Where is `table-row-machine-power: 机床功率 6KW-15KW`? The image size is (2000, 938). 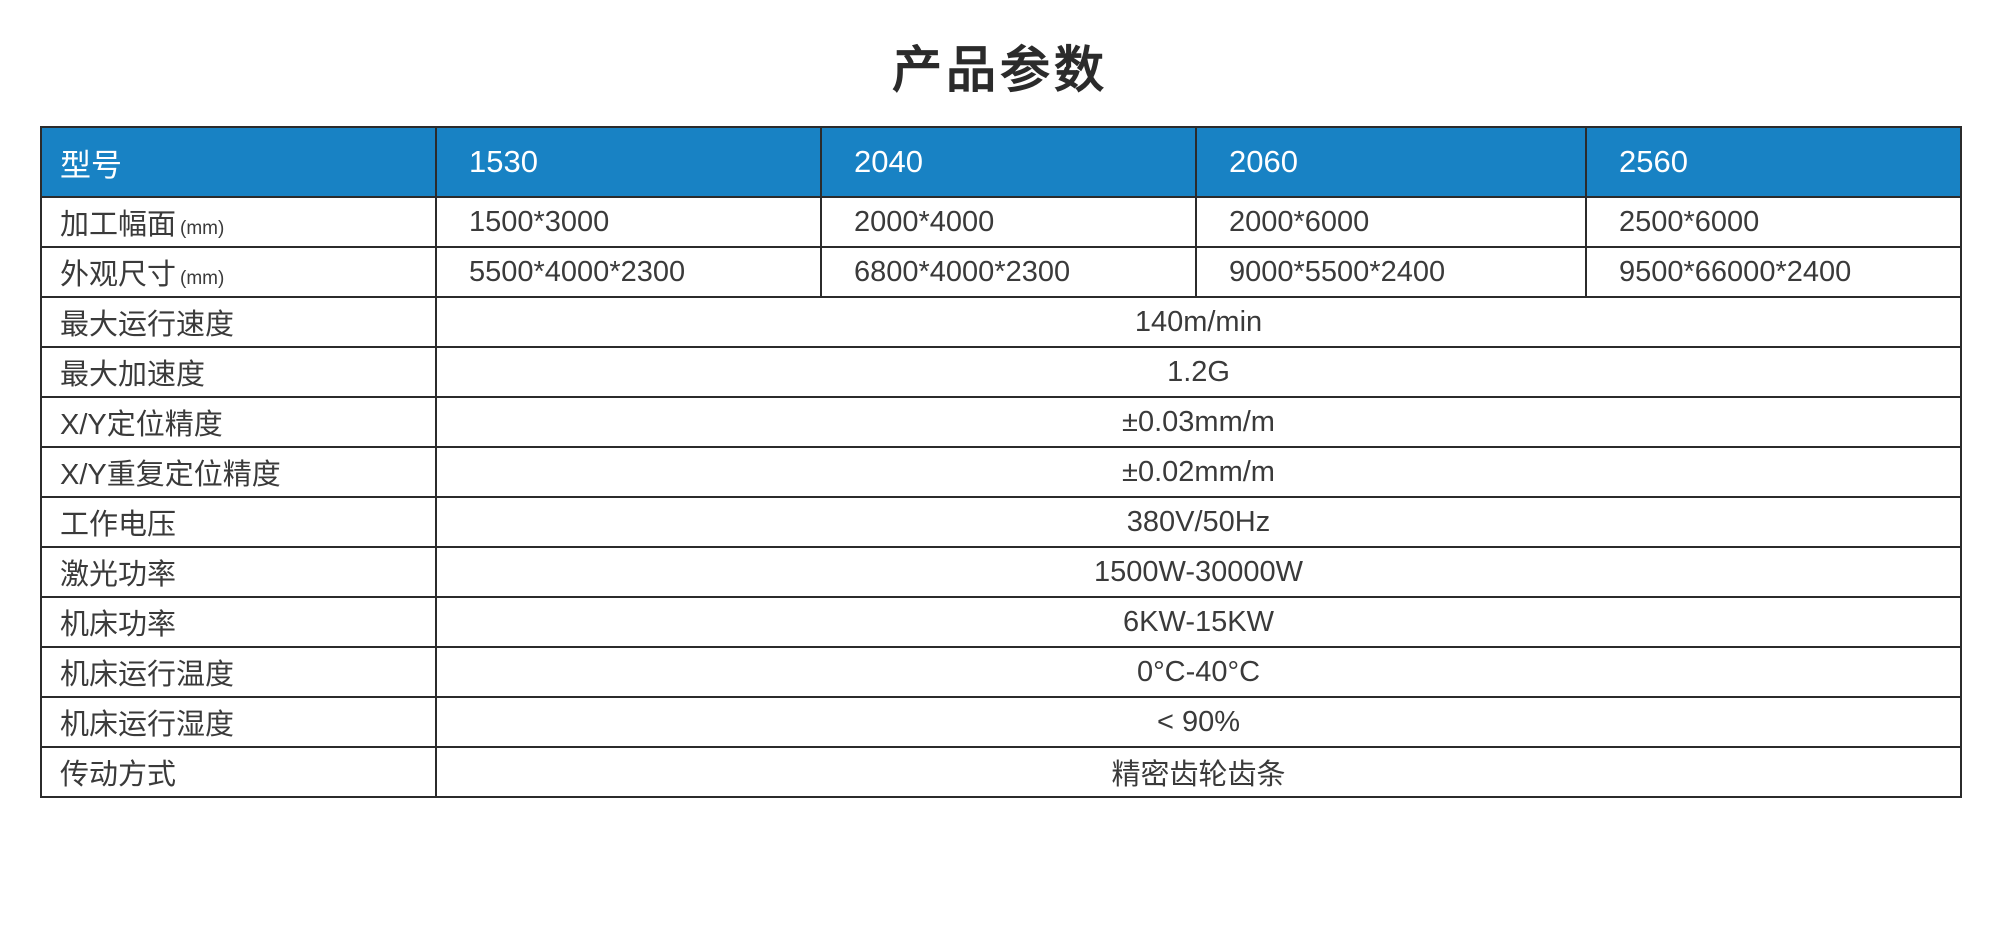 table-row-machine-power: 机床功率 6KW-15KW is located at coordinates (1001, 622).